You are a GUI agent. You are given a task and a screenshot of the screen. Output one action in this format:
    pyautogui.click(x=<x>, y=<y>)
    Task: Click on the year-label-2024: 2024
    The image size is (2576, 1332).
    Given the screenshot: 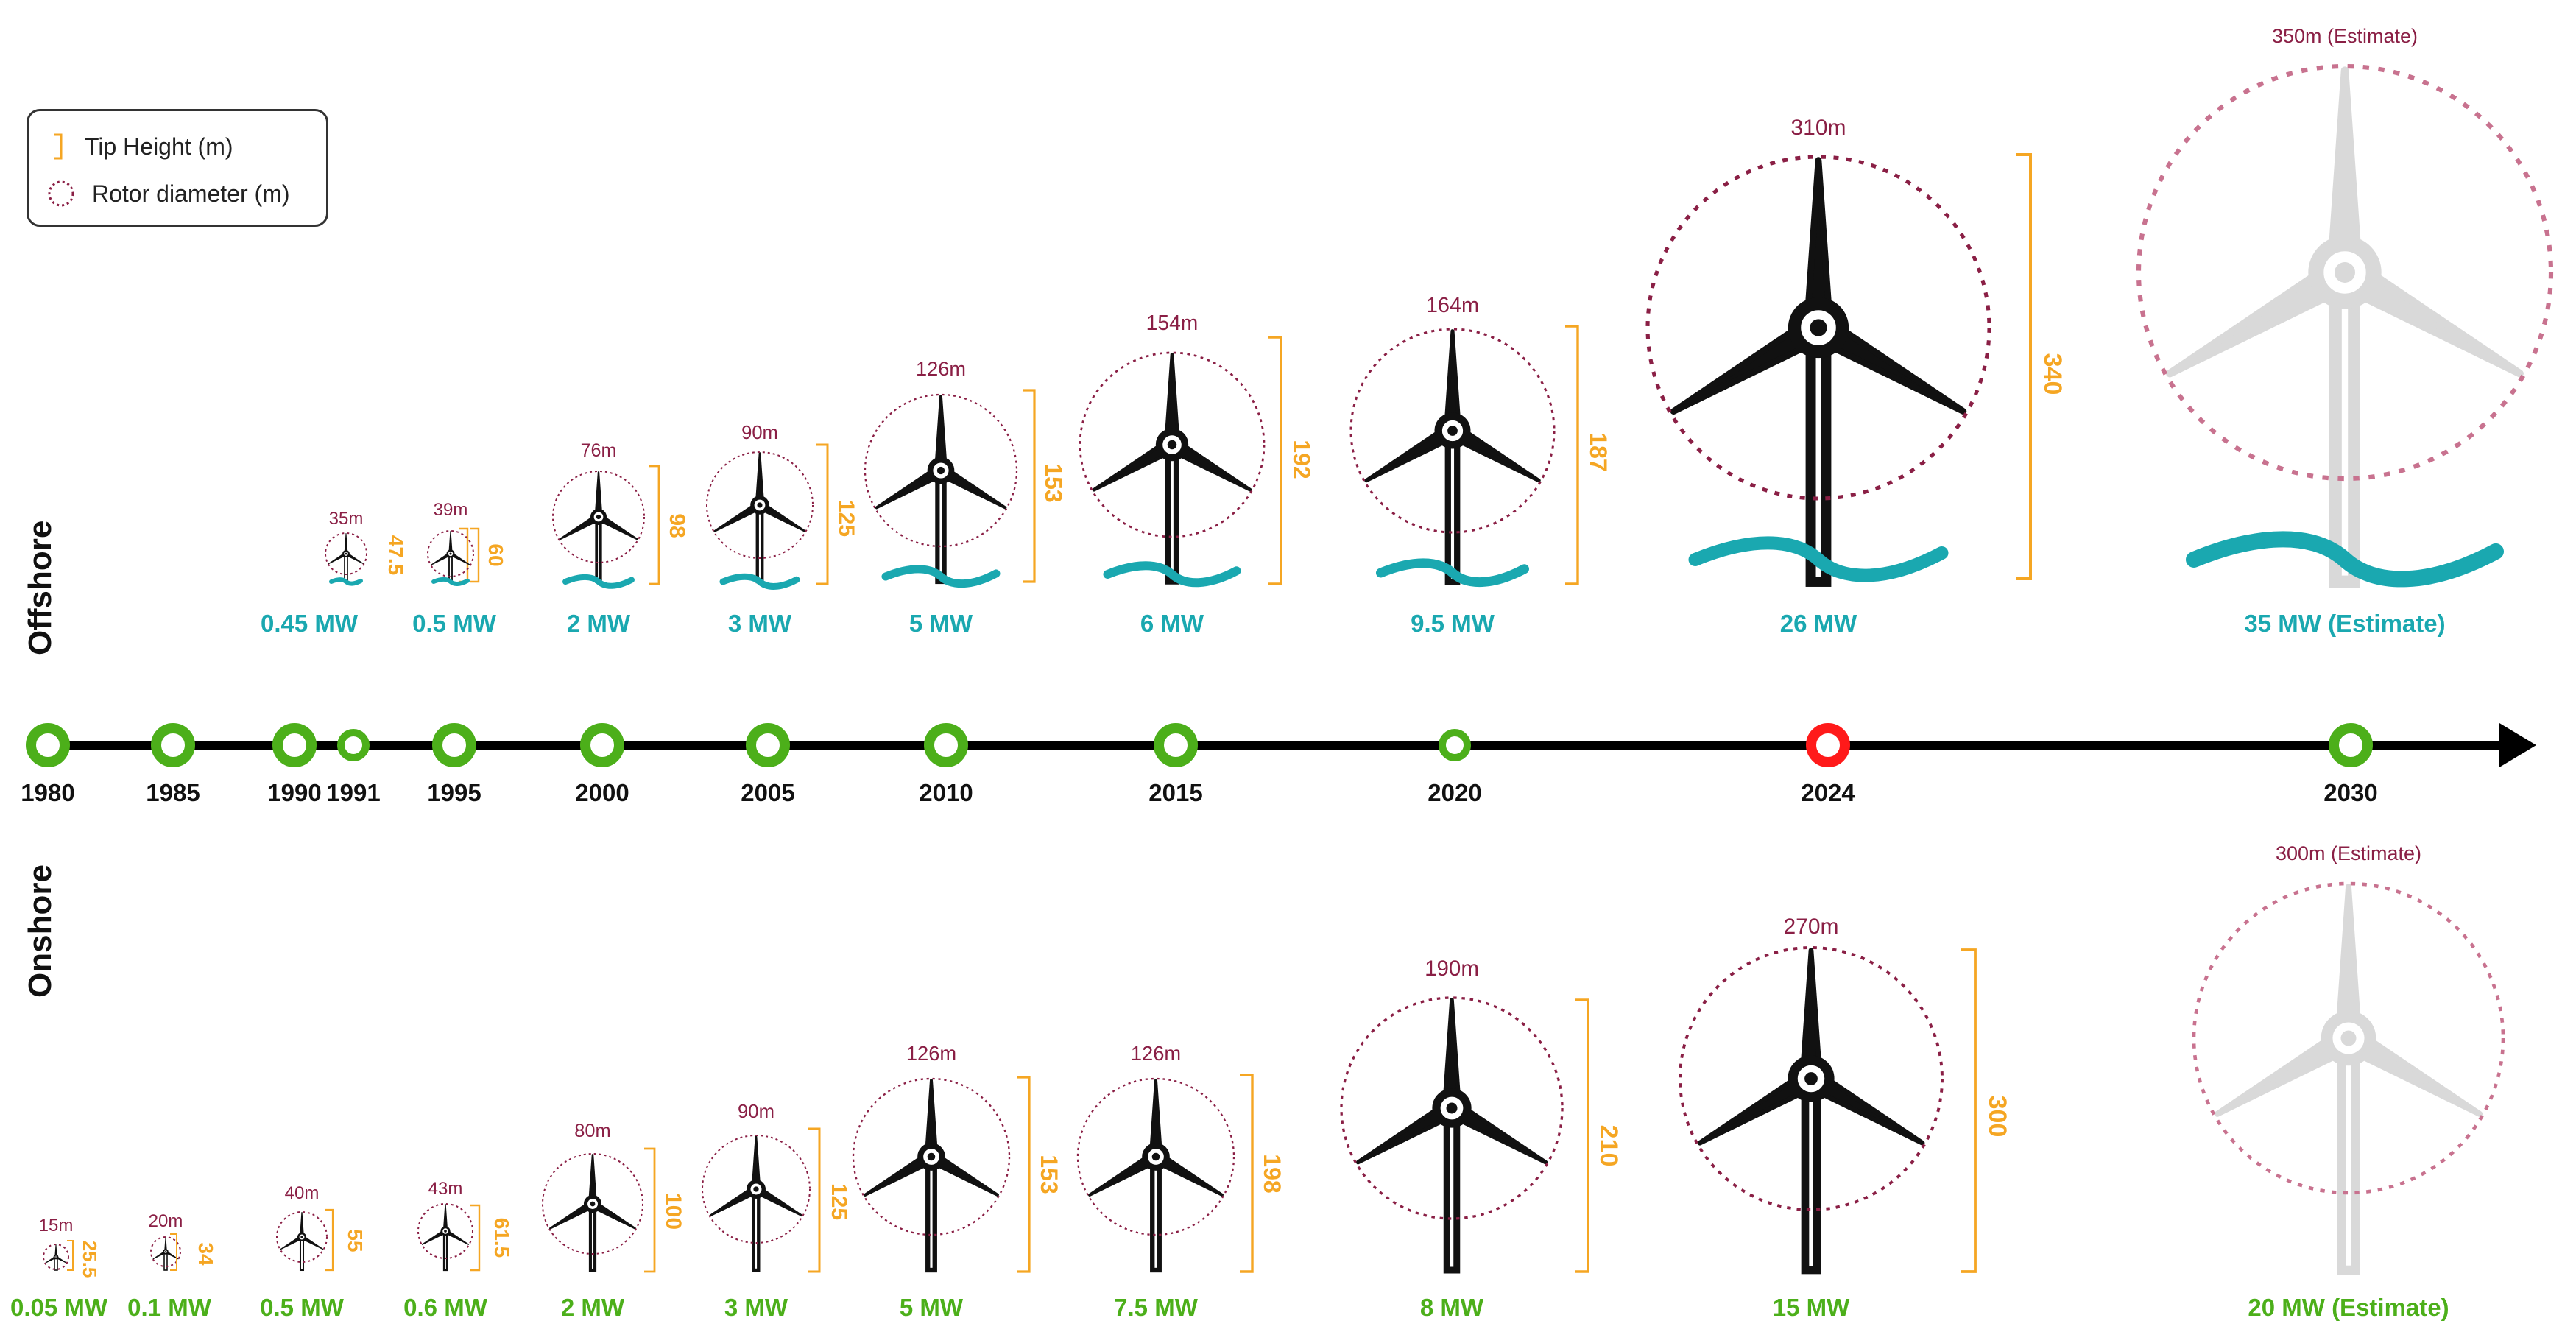 What is the action you would take?
    pyautogui.click(x=1828, y=792)
    